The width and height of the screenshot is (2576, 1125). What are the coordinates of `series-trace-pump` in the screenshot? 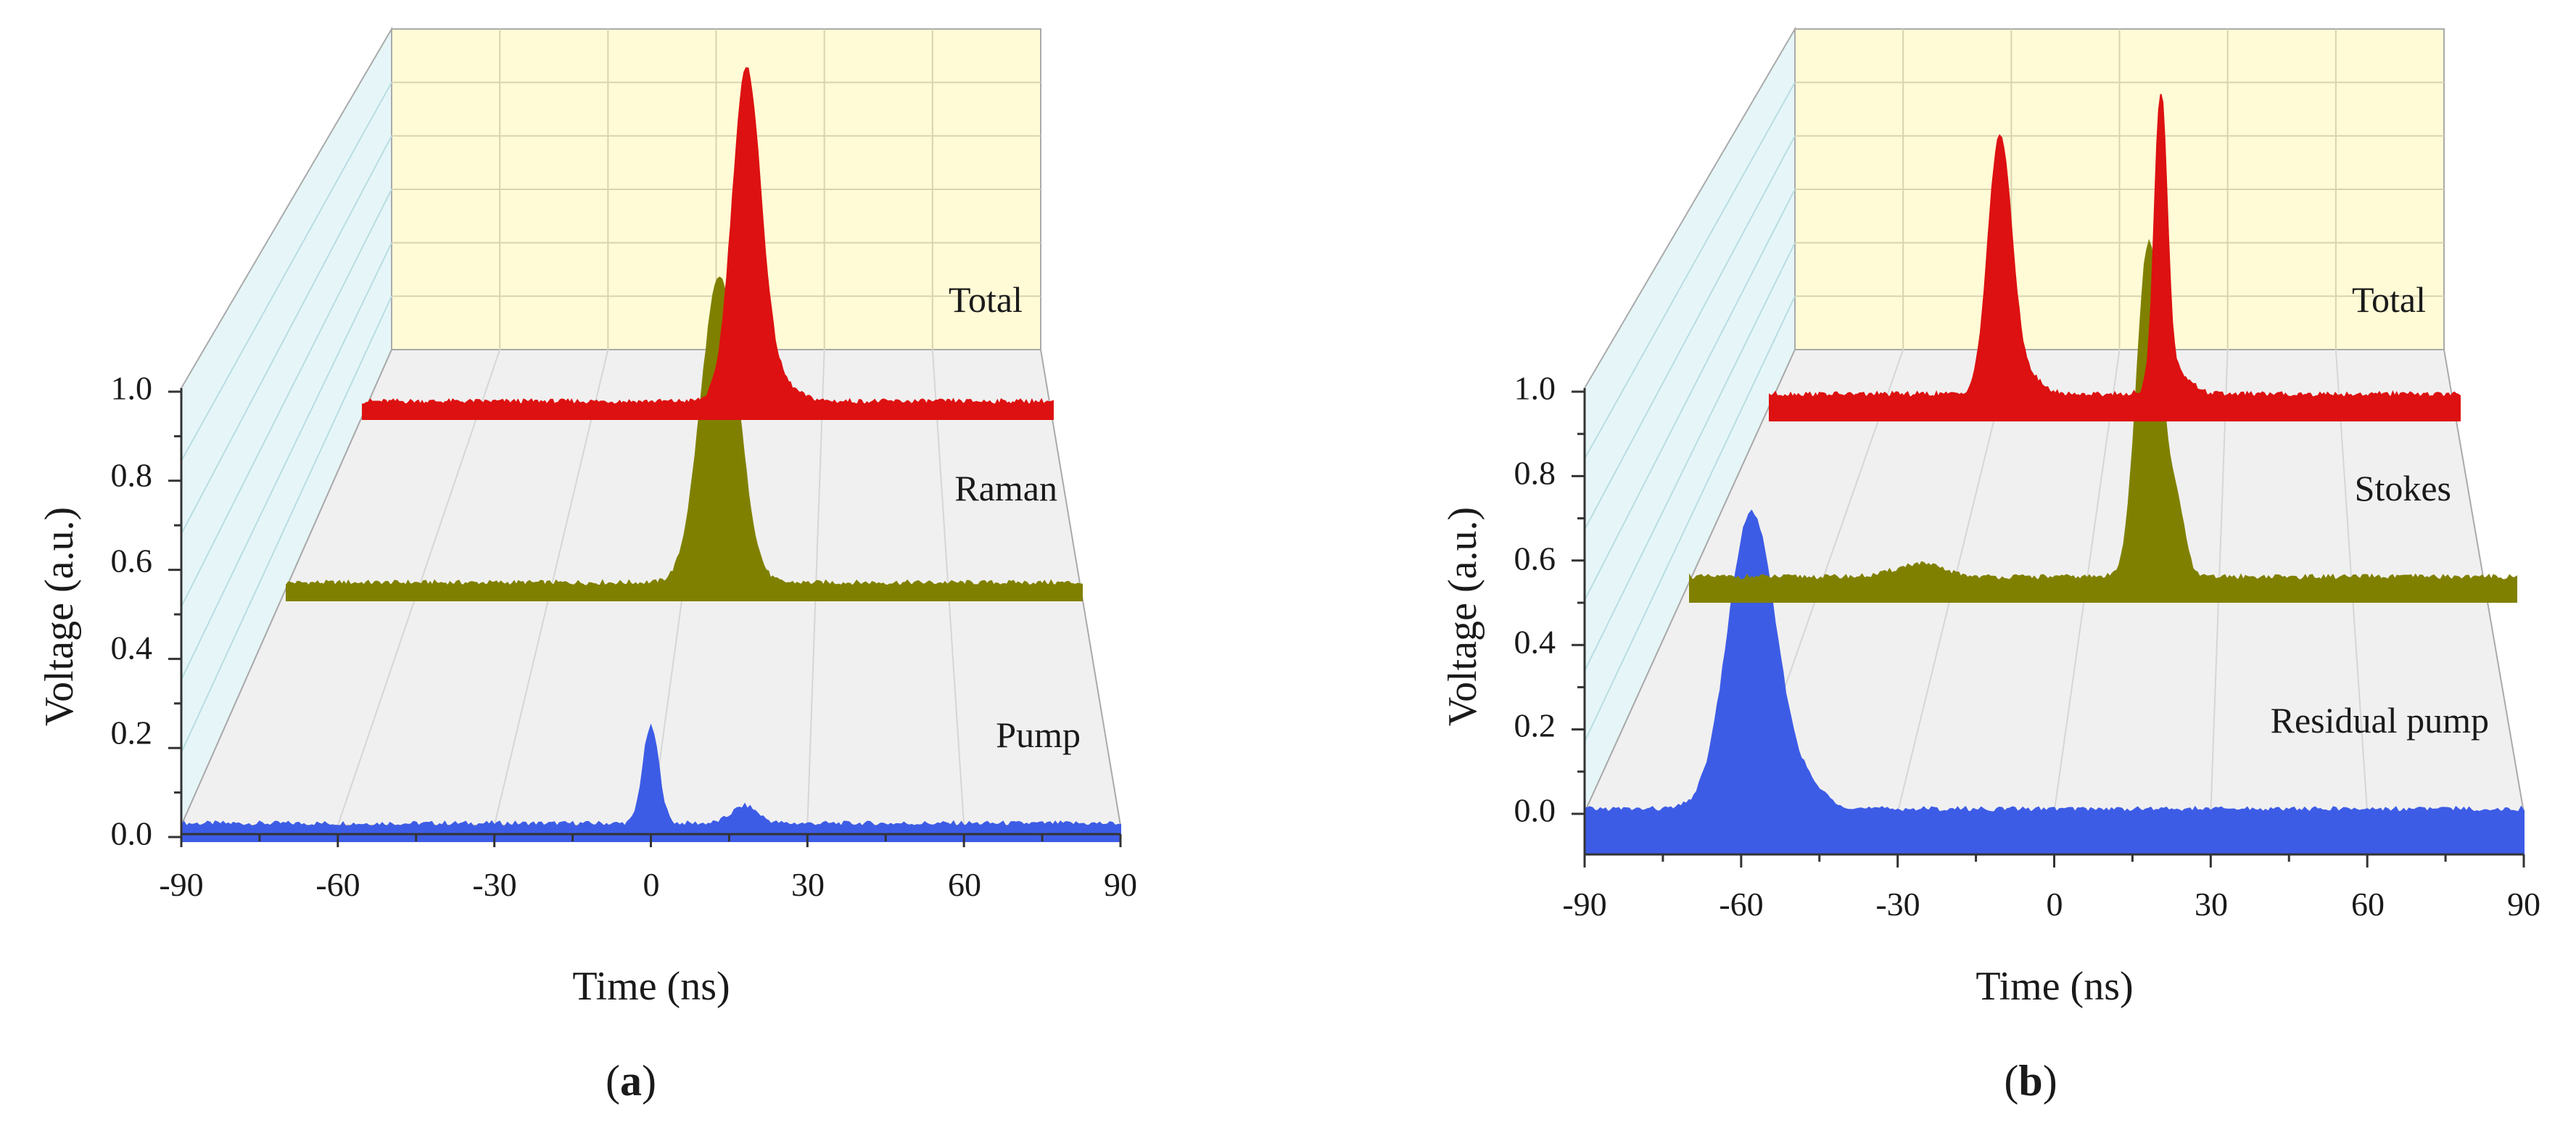 It's located at (651, 782).